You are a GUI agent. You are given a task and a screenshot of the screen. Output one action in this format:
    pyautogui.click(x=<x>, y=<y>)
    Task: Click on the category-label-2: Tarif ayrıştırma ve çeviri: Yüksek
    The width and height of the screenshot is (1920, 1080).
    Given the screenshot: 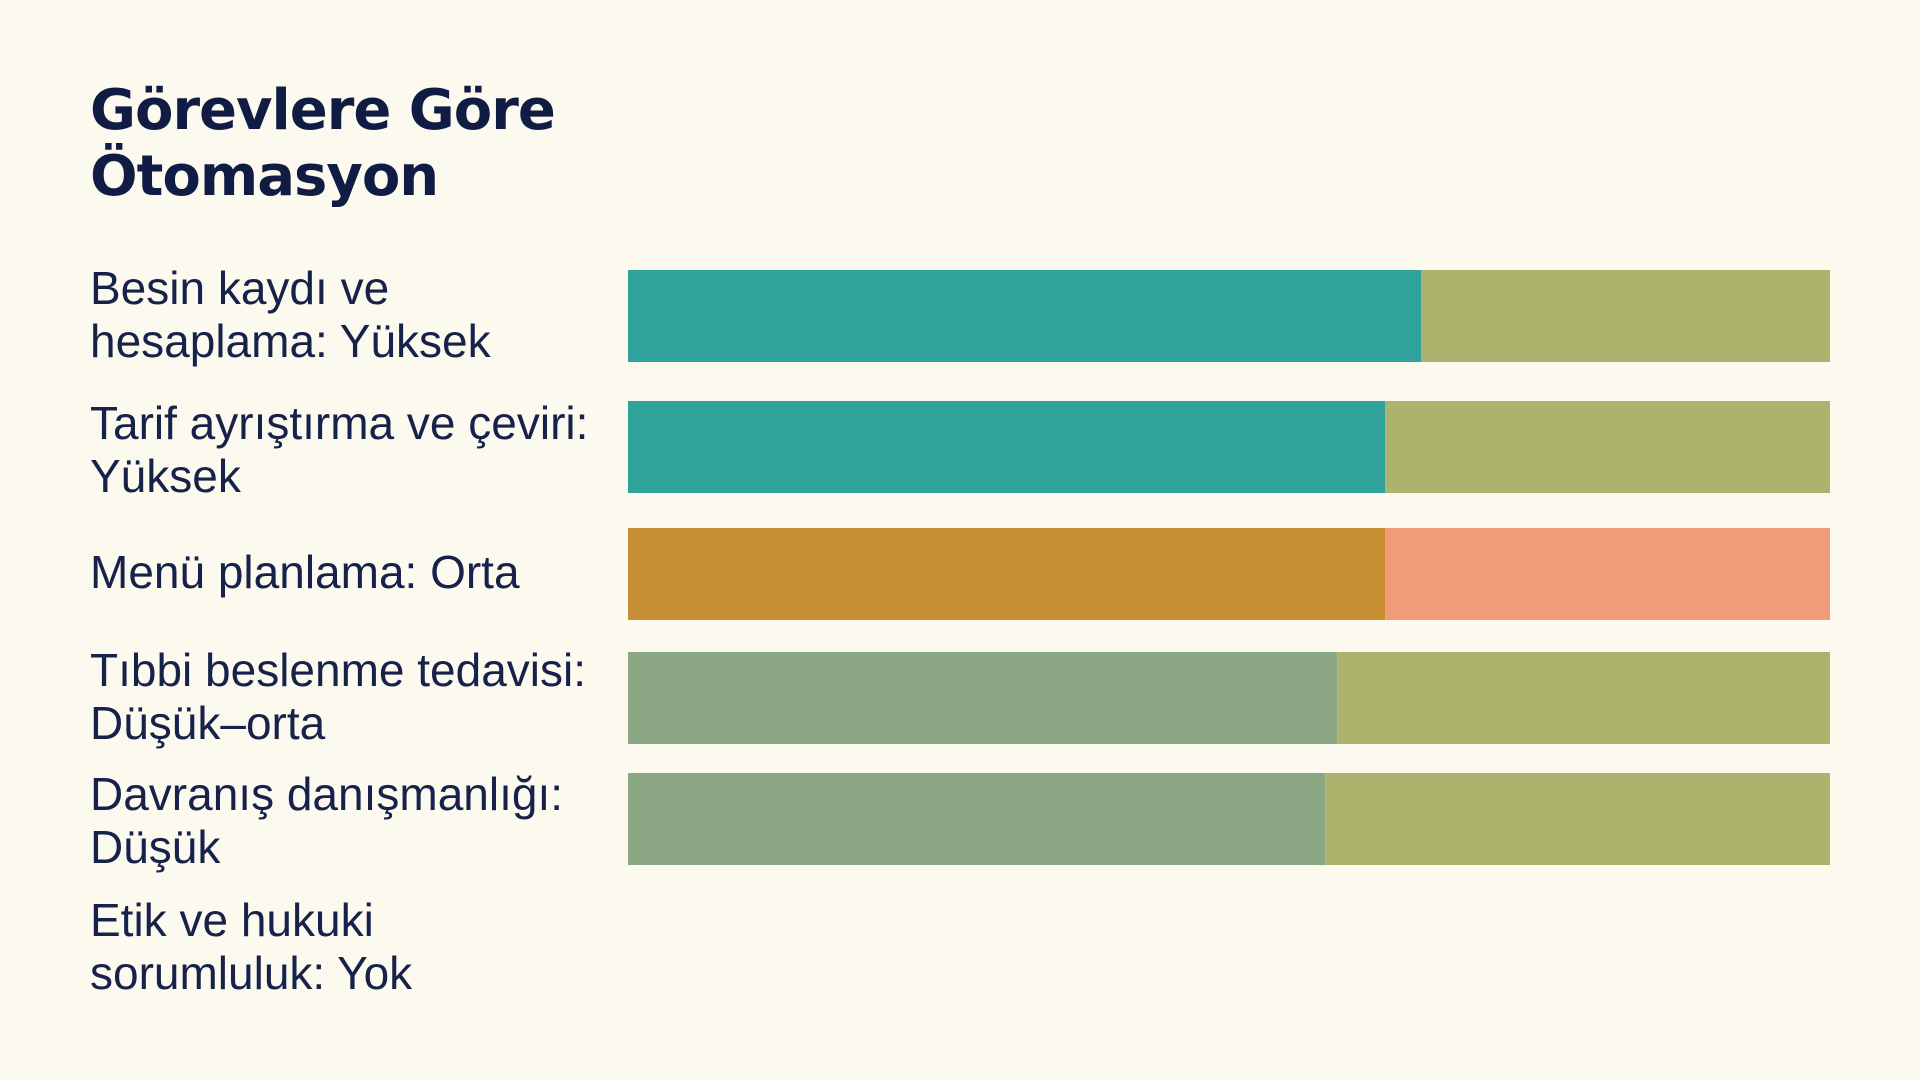 What is the action you would take?
    pyautogui.click(x=339, y=449)
    